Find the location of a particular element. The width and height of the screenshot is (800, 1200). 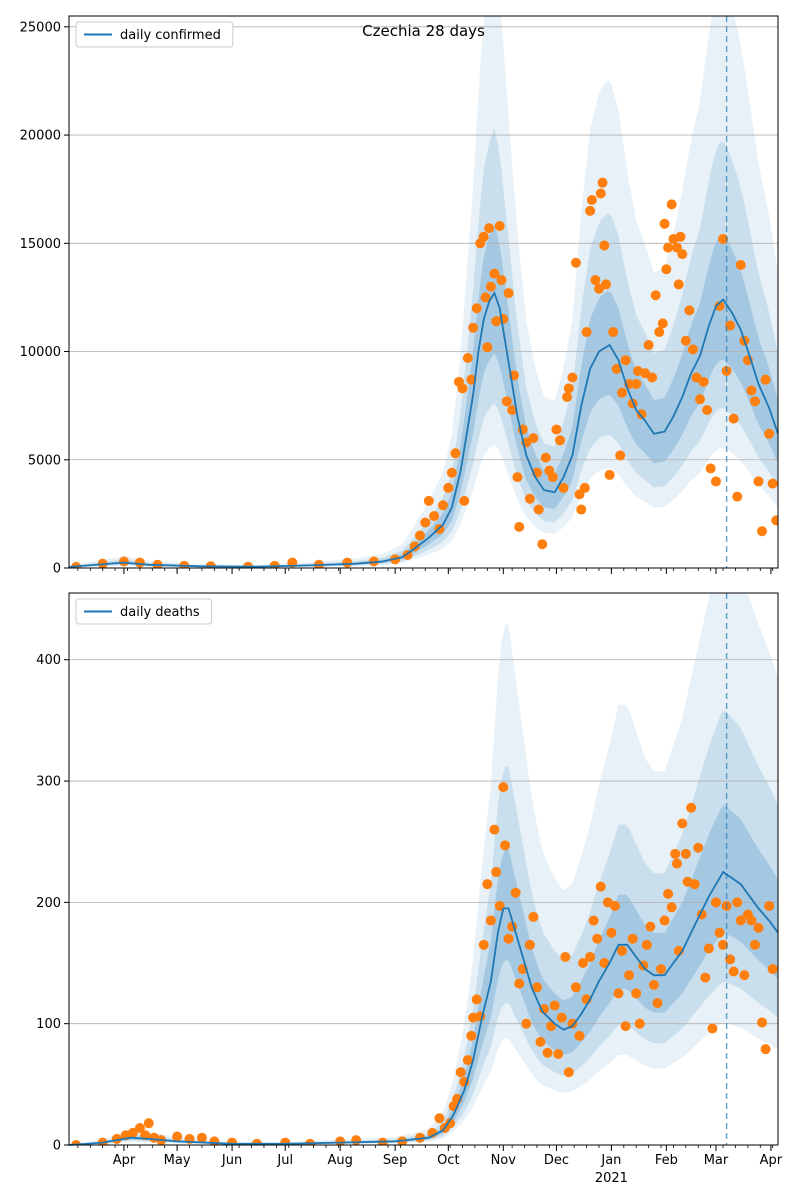

legend-entry: daily confirmed is located at coordinates (170, 35).